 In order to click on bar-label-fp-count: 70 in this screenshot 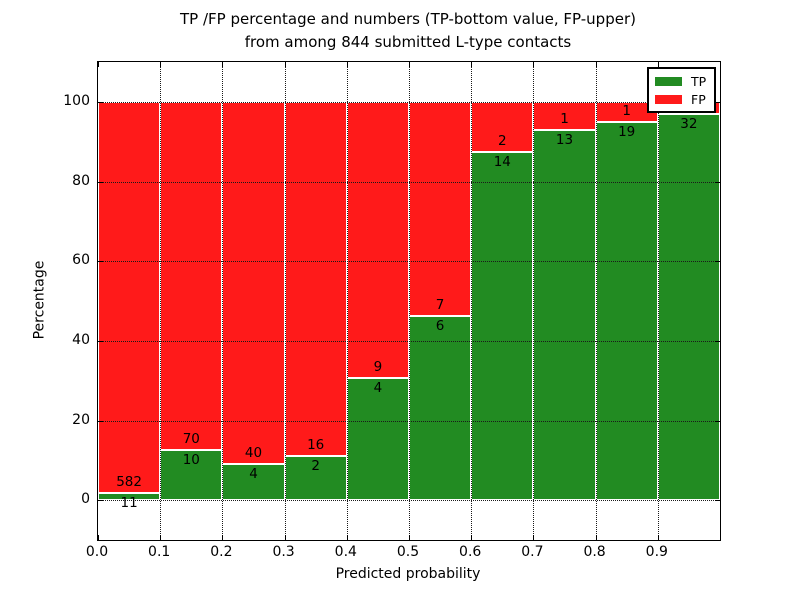, I will do `click(191, 439)`.